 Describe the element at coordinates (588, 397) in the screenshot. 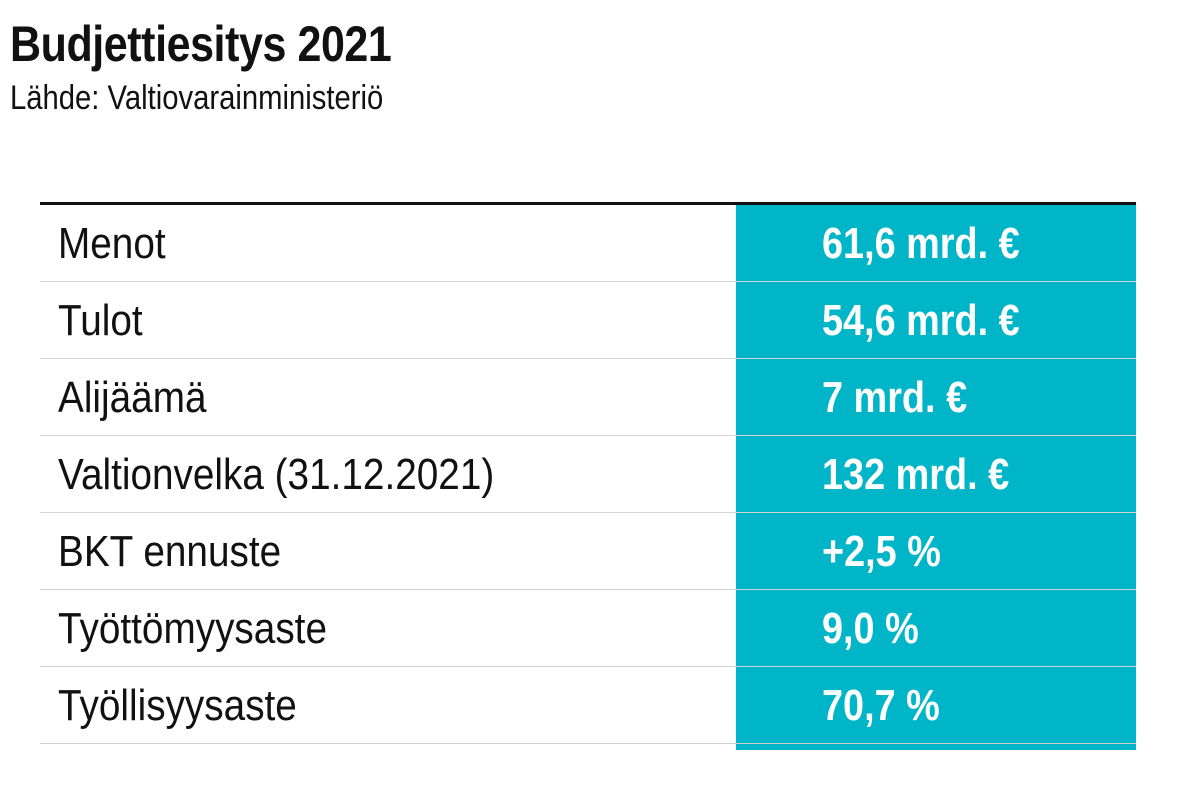

I see `table-row: Alijäämä 7 mrd. €` at that location.